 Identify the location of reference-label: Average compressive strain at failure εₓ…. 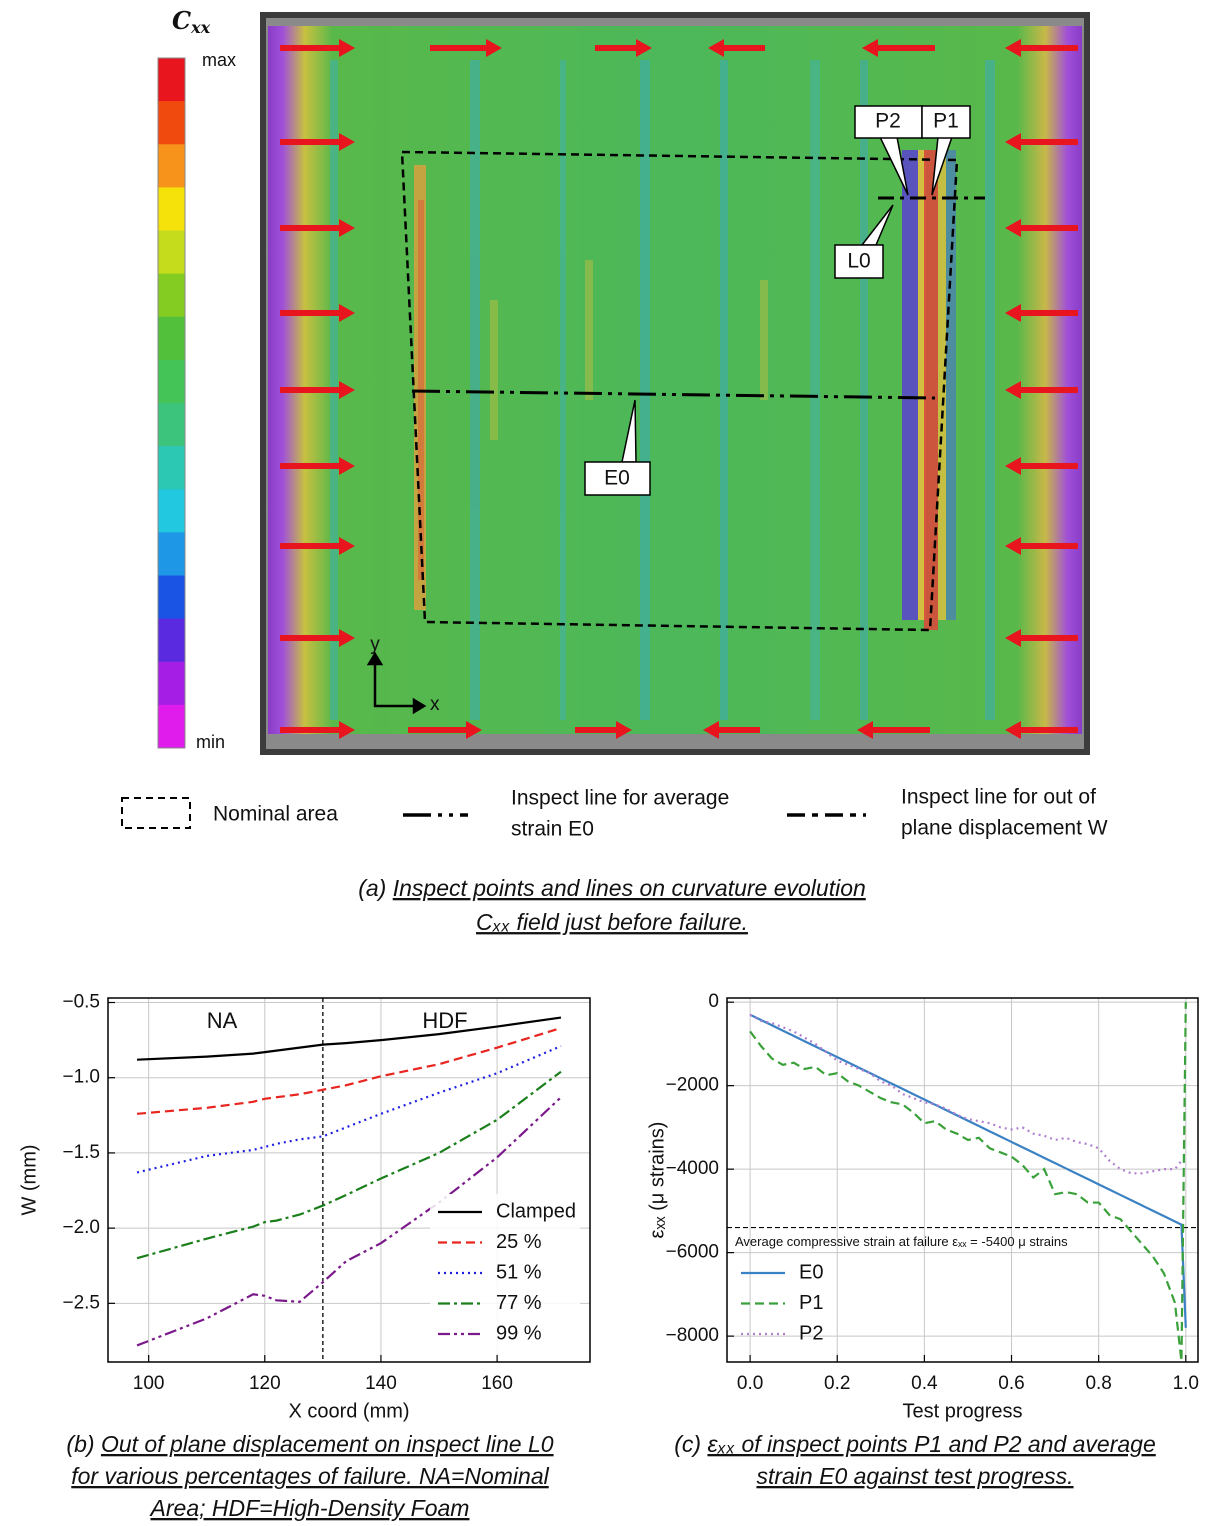
(901, 1241).